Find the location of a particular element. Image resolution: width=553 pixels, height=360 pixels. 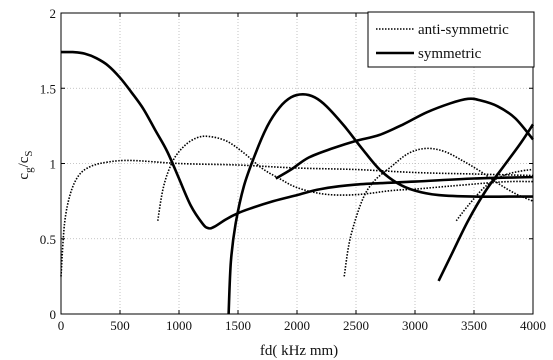

legend-label-anti-symmetric: anti-symmetric is located at coordinates (463, 30).